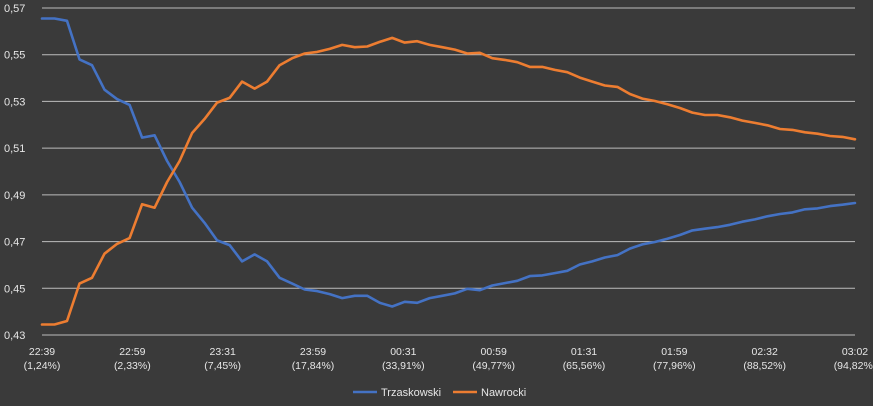 The width and height of the screenshot is (873, 406). Describe the element at coordinates (584, 359) in the screenshot. I see `x-tick-6: 01:31 (65,56%)` at that location.